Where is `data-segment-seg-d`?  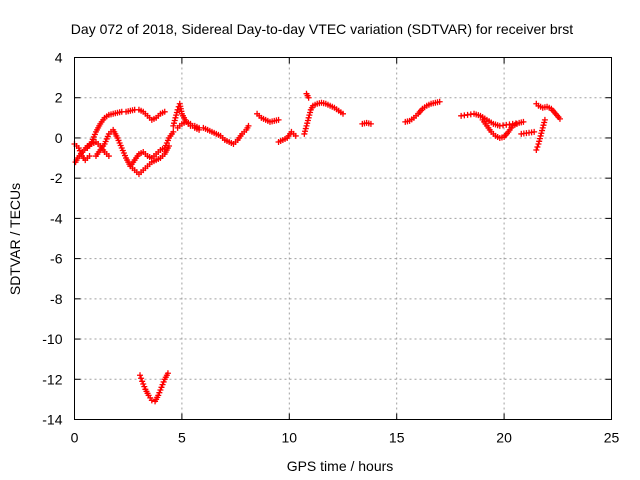
data-segment-seg-d is located at coordinates (132, 152).